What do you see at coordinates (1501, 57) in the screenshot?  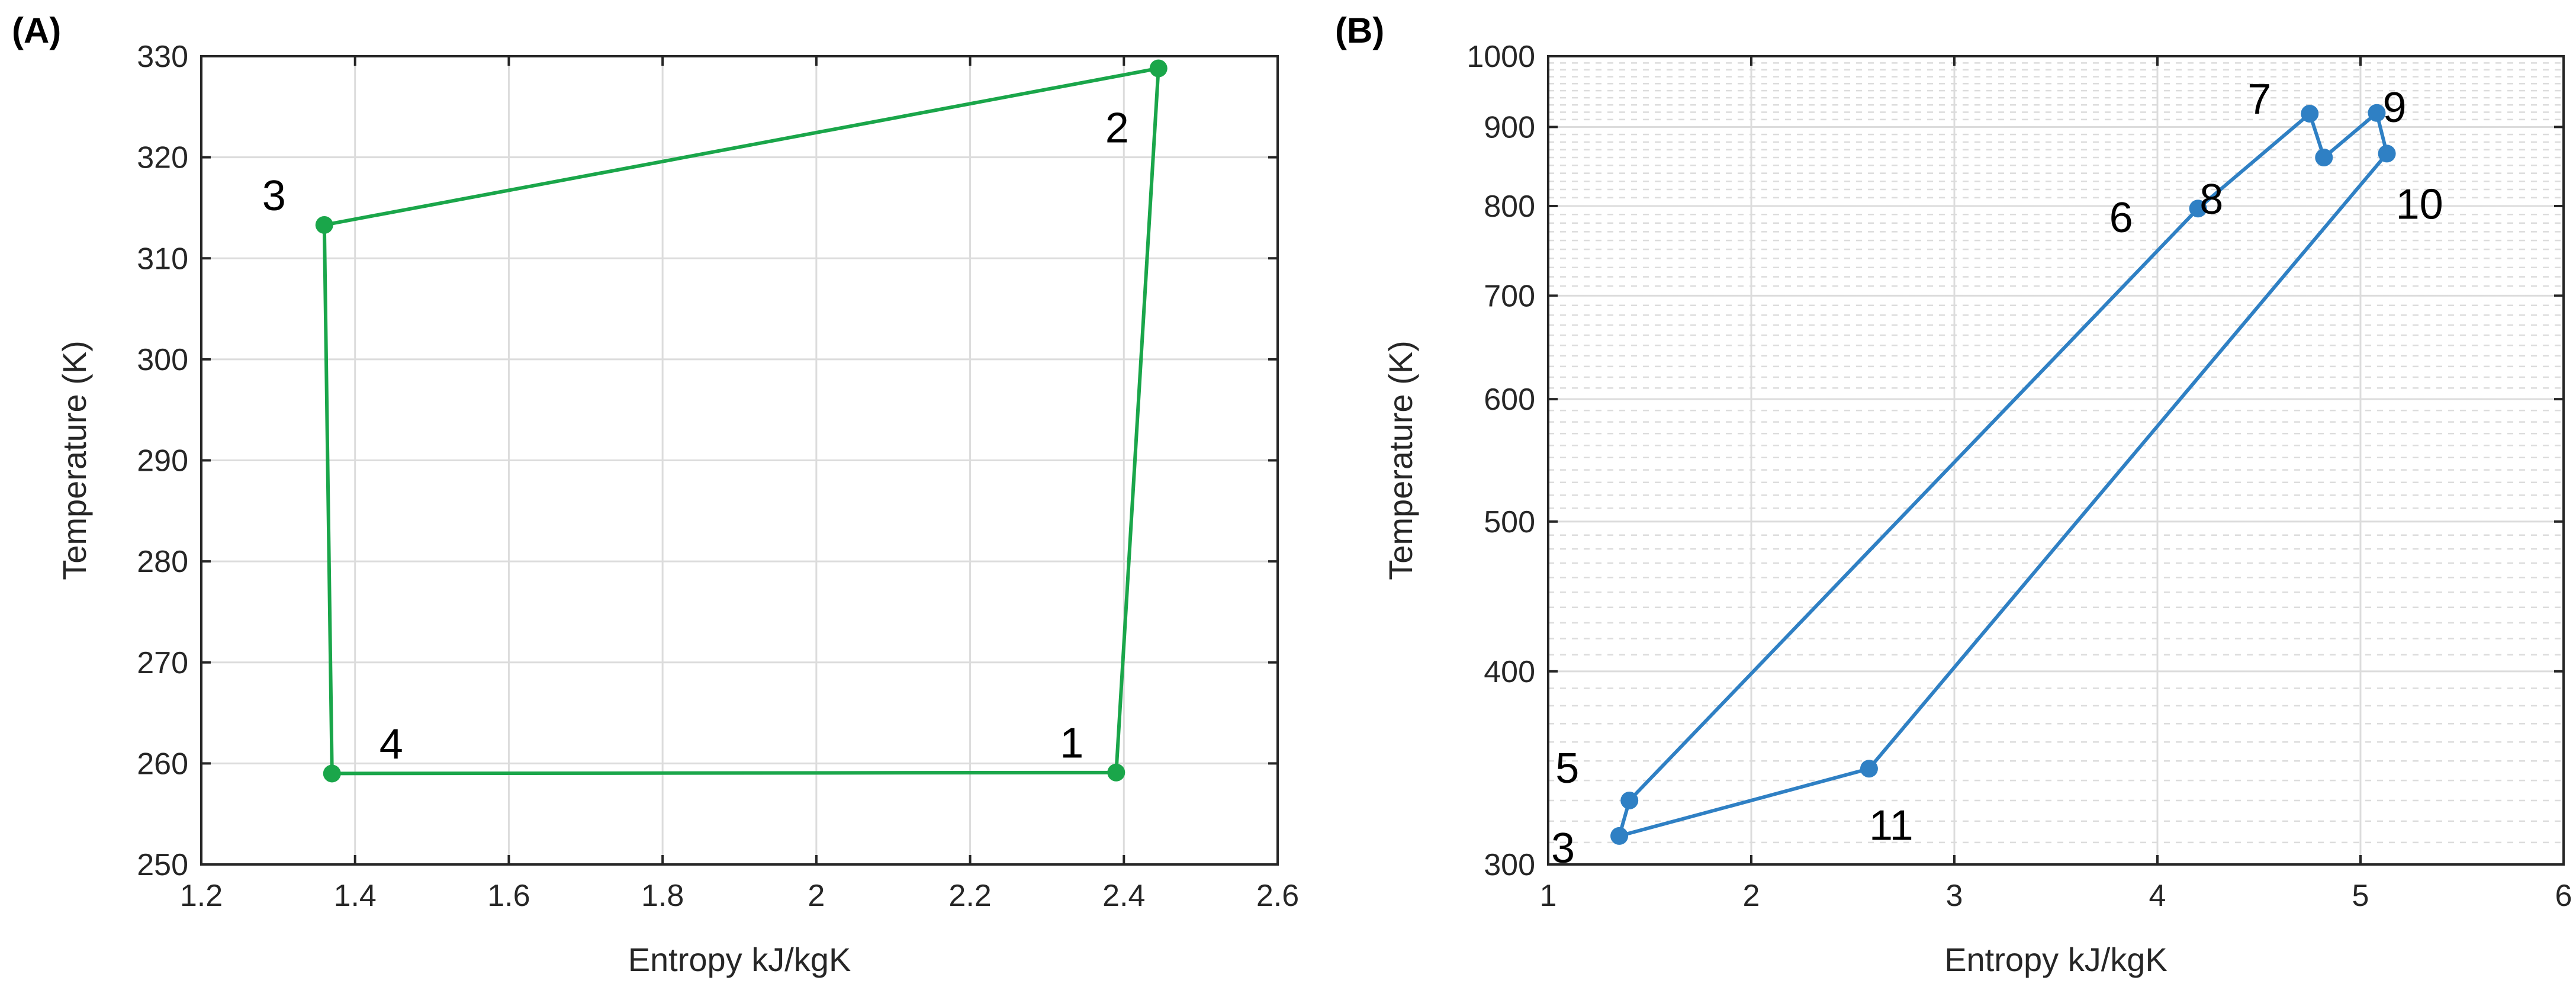 I see `y-tick-label: 1000` at bounding box center [1501, 57].